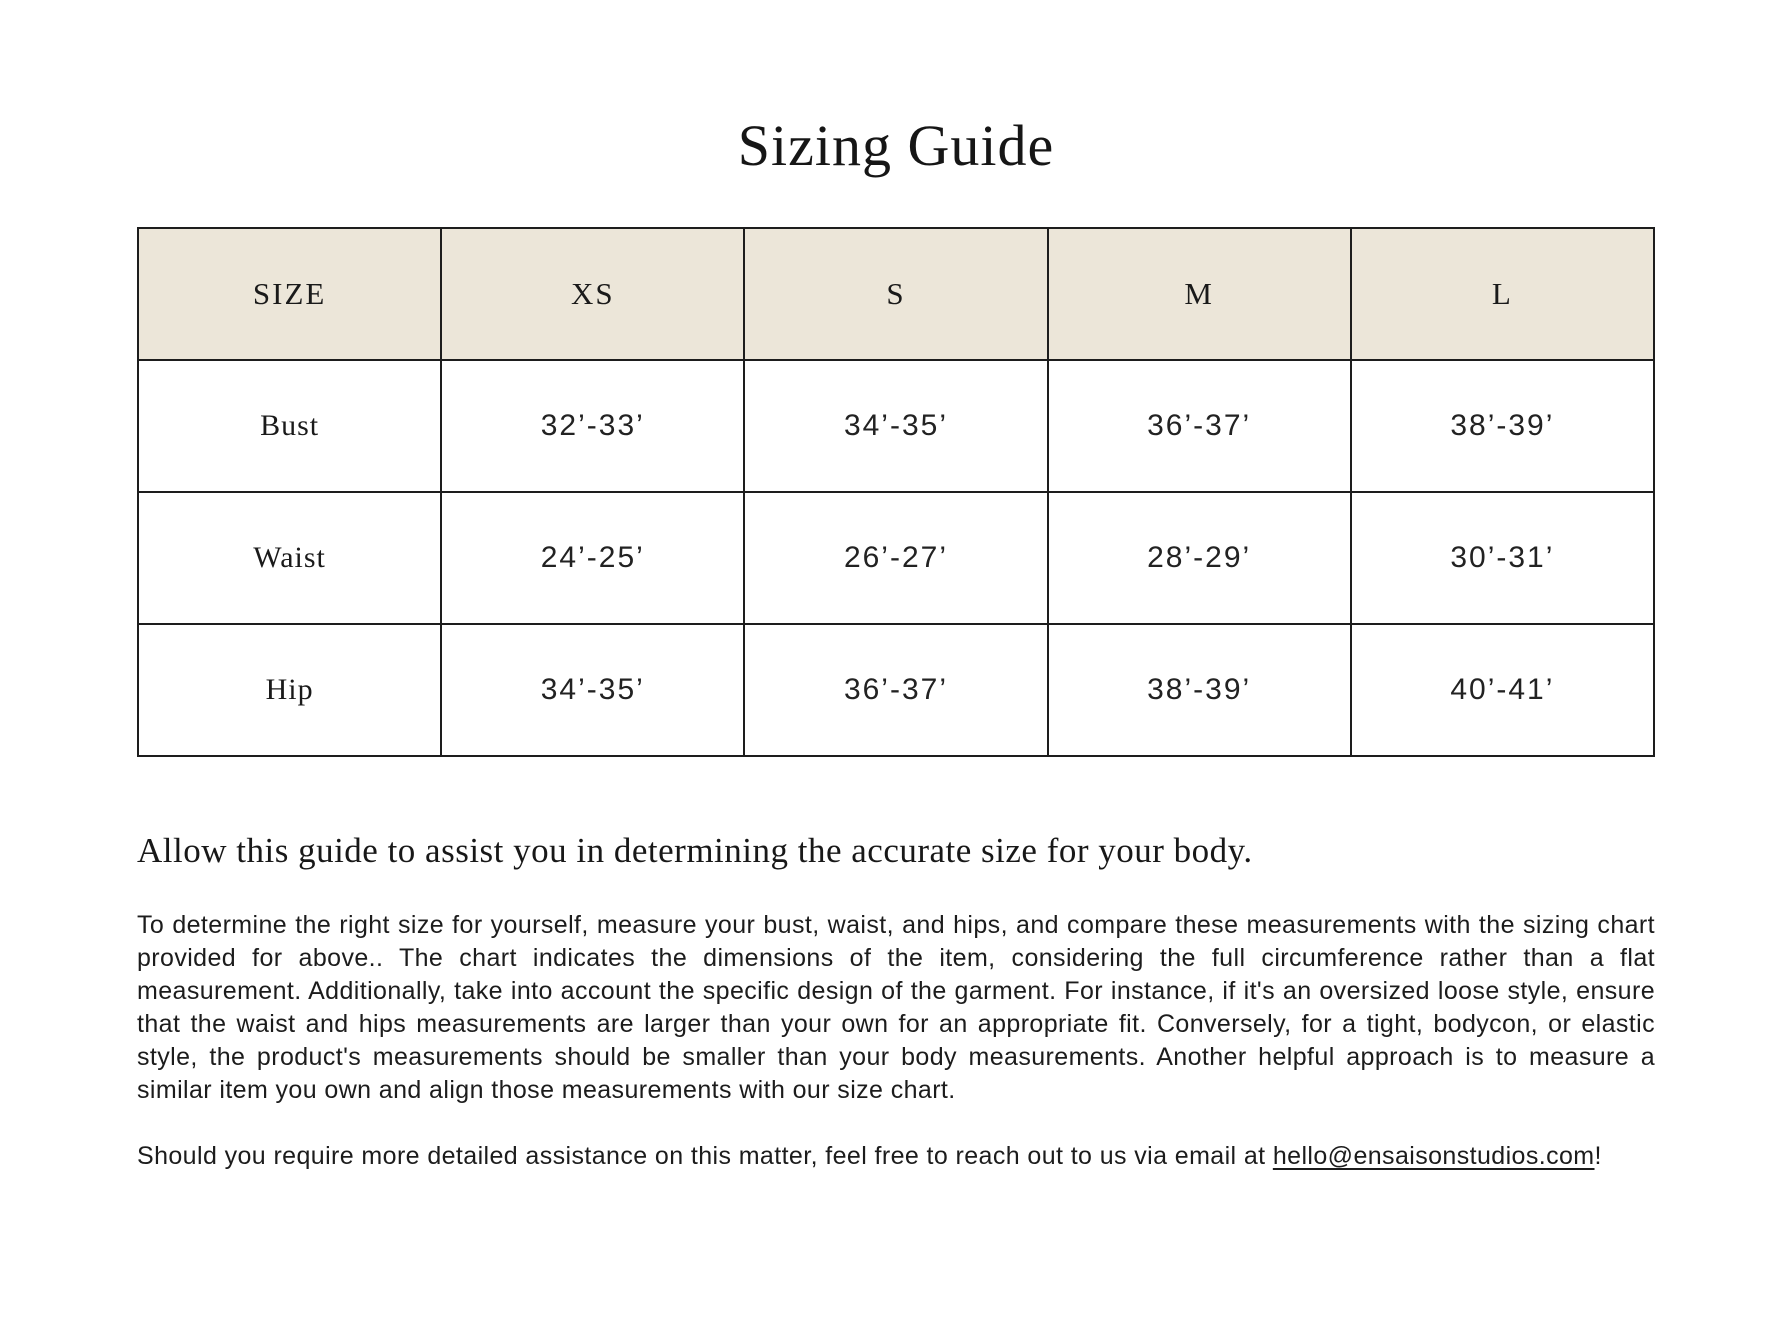  I want to click on table-row-hip: Hip 34’-35’ 36’-37’ 38’-39’ 40’-41’, so click(896, 690).